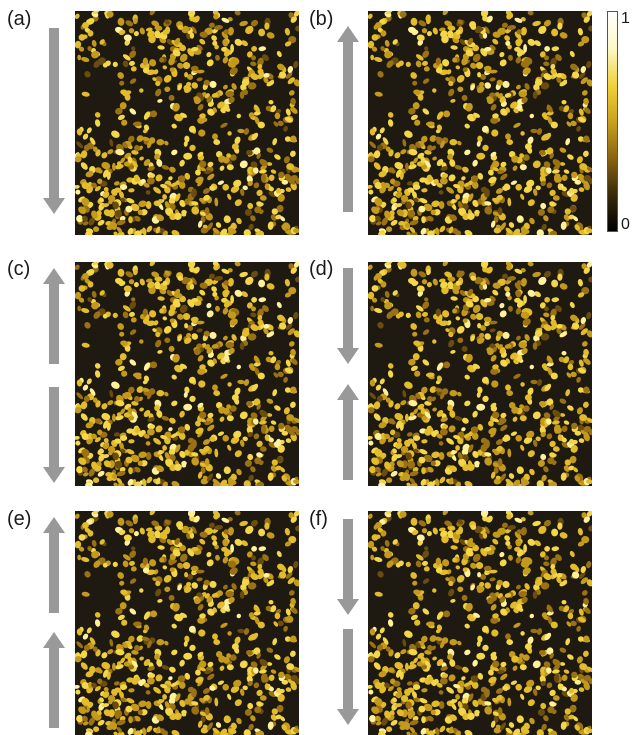 The height and width of the screenshot is (735, 633). I want to click on panel-label-b: (b), so click(321, 19).